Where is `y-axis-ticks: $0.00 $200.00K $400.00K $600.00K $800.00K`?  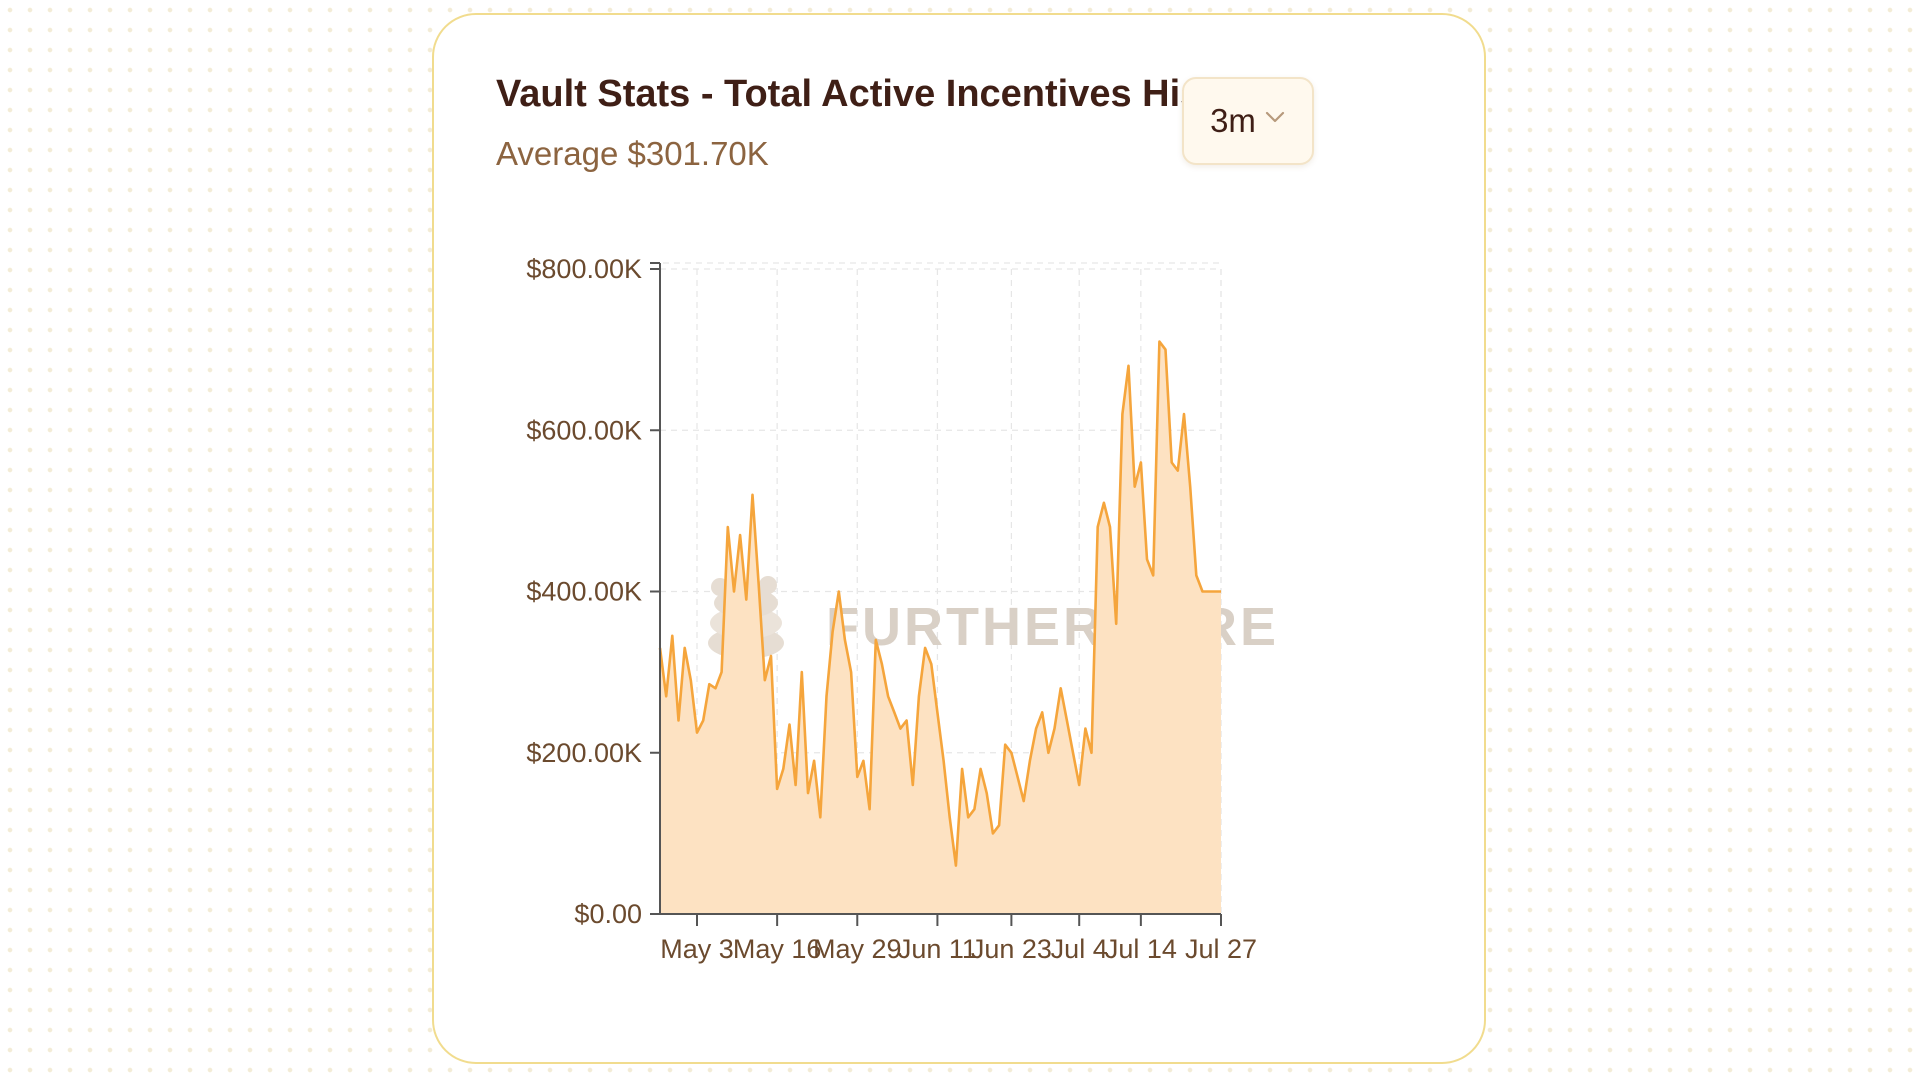
y-axis-ticks: $0.00 $200.00K $400.00K $600.00K $800.00K is located at coordinates (593, 591).